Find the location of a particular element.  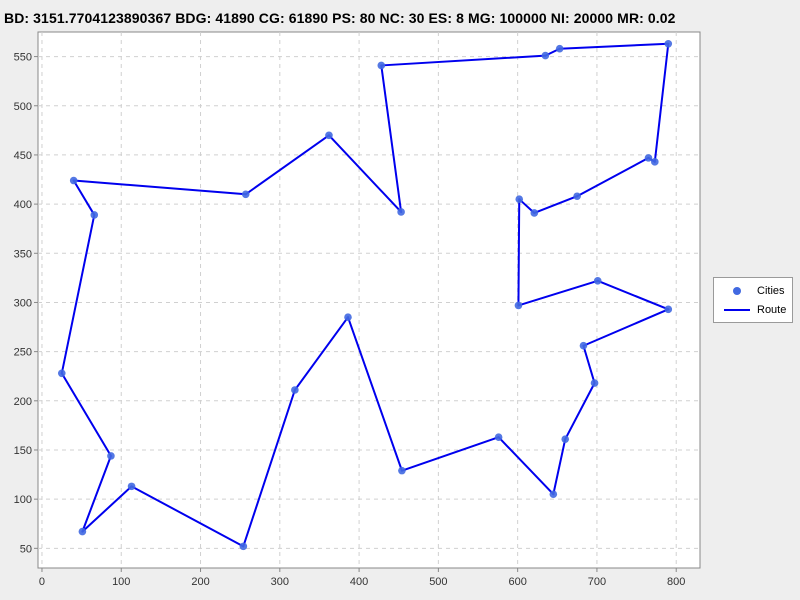

legend: Cities Route is located at coordinates (753, 300).